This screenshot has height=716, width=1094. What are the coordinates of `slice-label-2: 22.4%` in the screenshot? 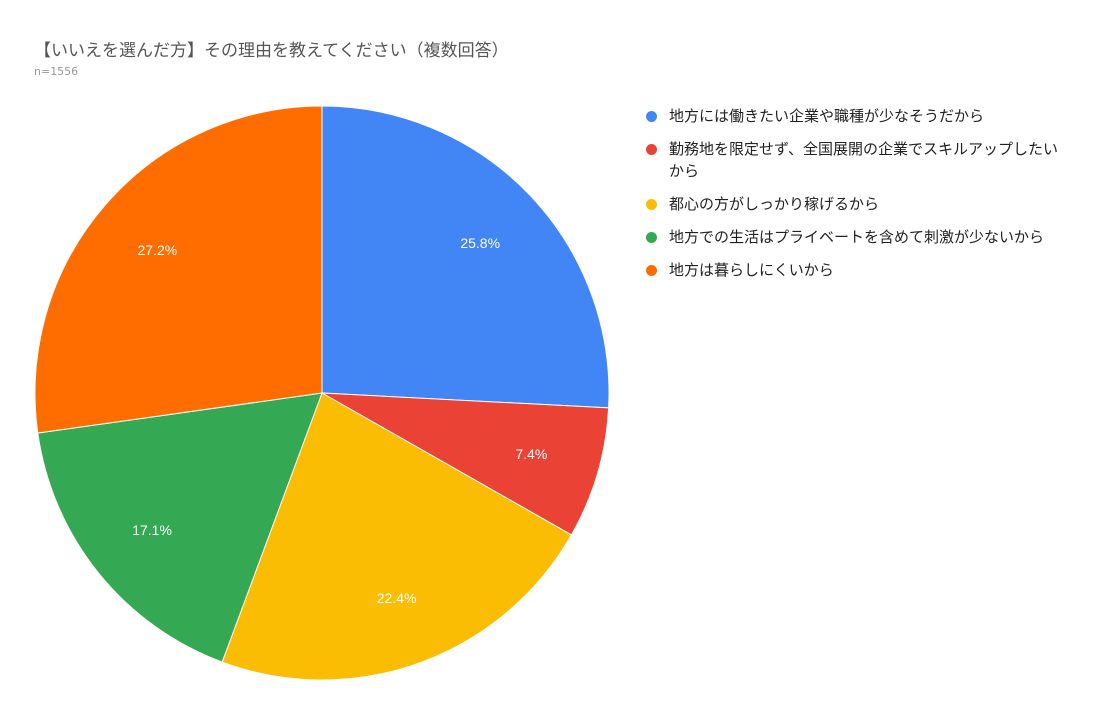 It's located at (397, 598).